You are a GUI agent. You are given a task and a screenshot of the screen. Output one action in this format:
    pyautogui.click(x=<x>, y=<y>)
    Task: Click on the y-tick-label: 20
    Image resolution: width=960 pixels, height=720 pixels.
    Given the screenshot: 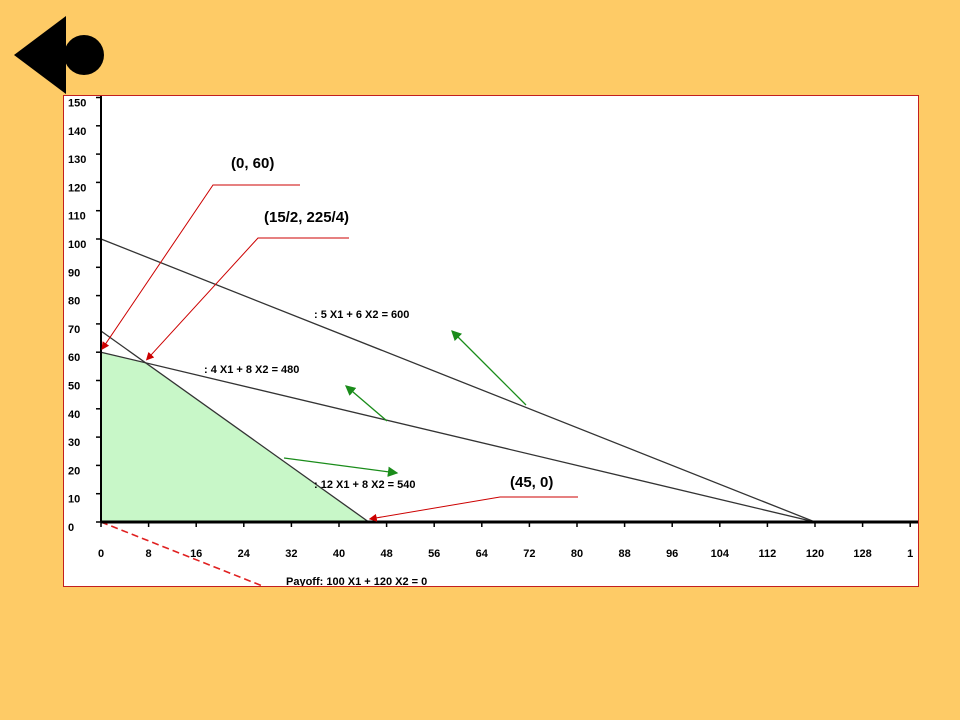 What is the action you would take?
    pyautogui.click(x=74, y=471)
    